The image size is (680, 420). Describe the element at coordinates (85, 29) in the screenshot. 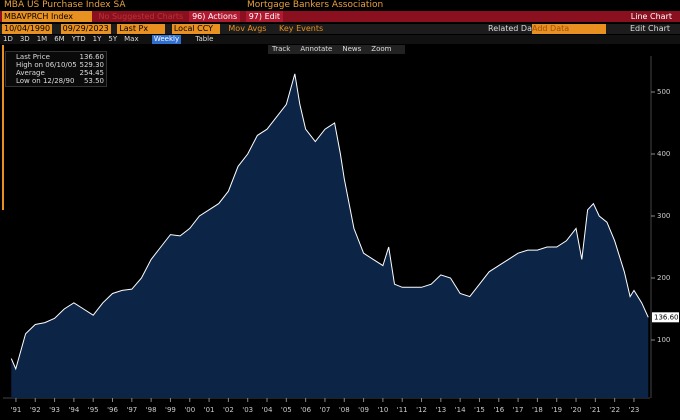

I see `end-date: 09/29/2023` at that location.